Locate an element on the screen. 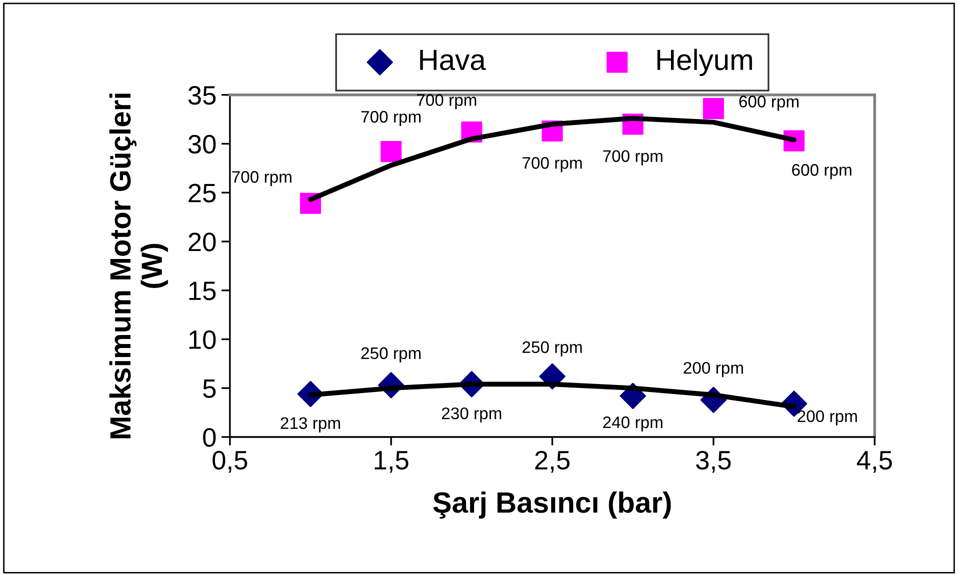 The height and width of the screenshot is (575, 958). annotation: 213 rpm is located at coordinates (310, 424).